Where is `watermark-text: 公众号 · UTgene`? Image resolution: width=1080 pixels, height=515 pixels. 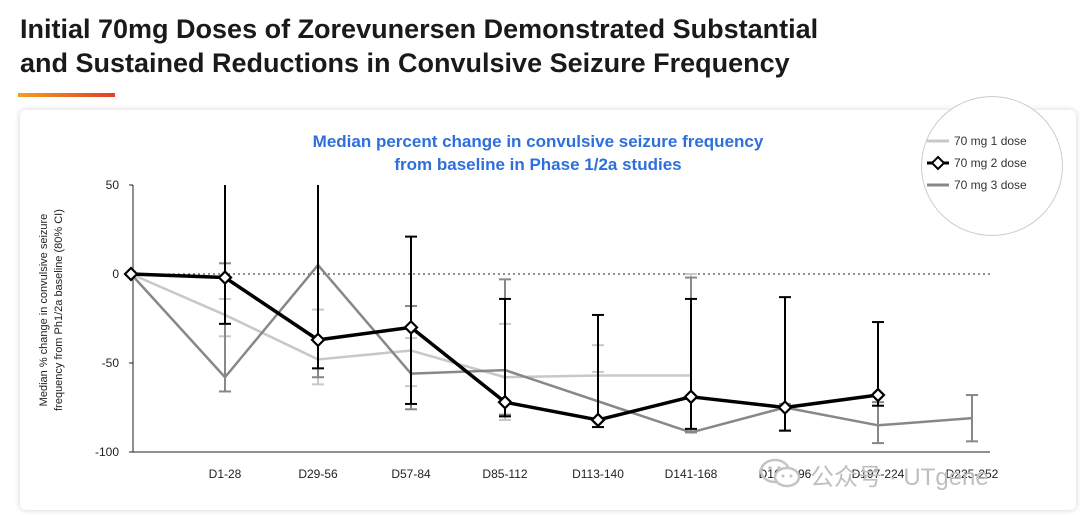
watermark-text: 公众号 · UTgene is located at coordinates (899, 477).